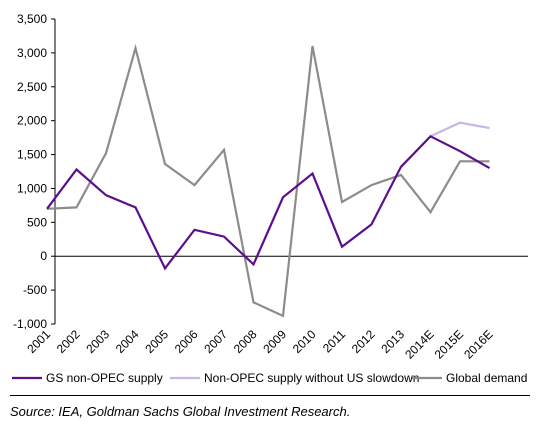  What do you see at coordinates (478, 344) in the screenshot?
I see `x-tick-label: 2016E` at bounding box center [478, 344].